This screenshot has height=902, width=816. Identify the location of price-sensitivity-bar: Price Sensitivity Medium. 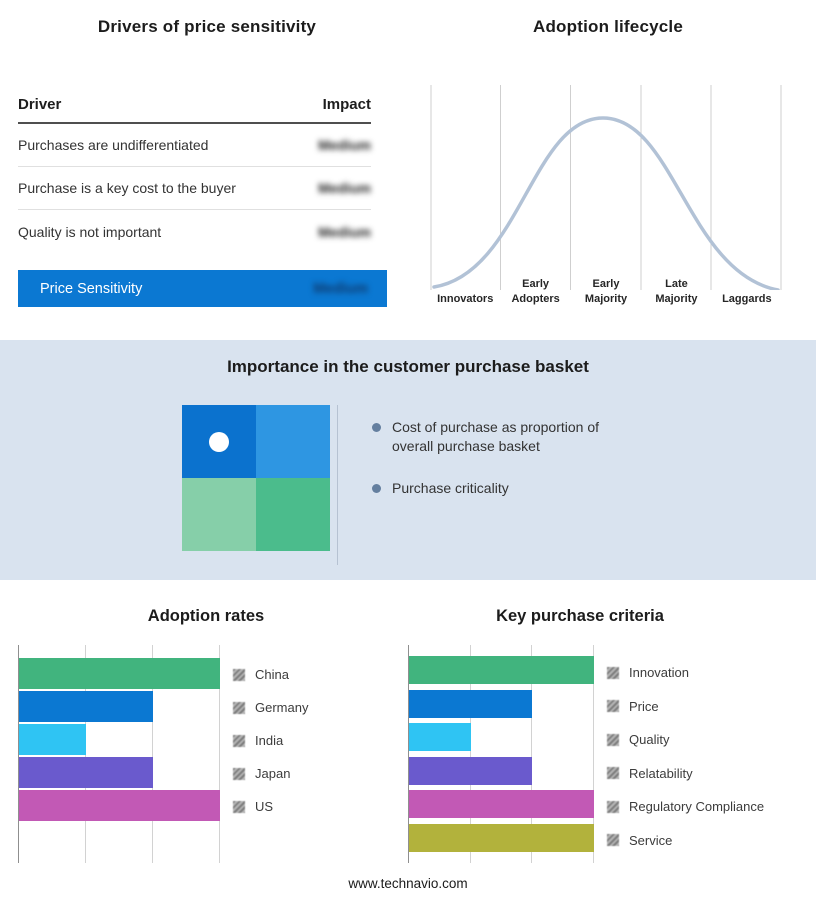
(202, 288).